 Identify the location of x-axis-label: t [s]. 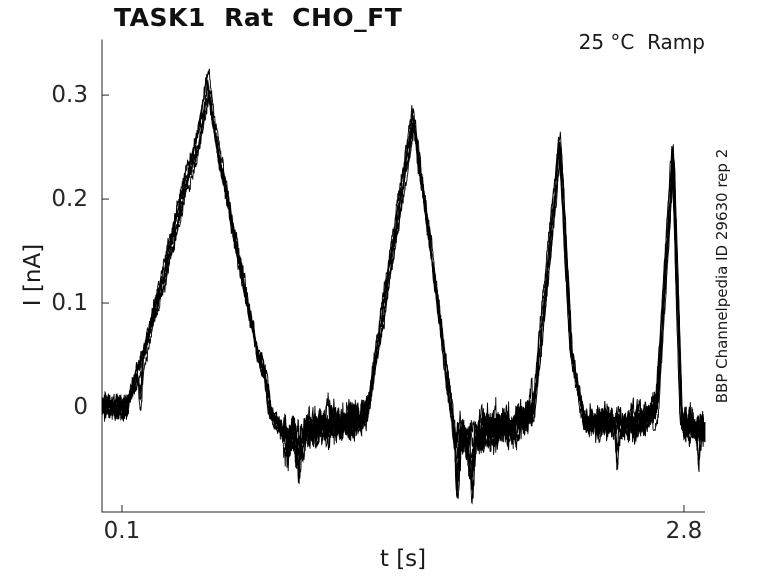
(403, 559).